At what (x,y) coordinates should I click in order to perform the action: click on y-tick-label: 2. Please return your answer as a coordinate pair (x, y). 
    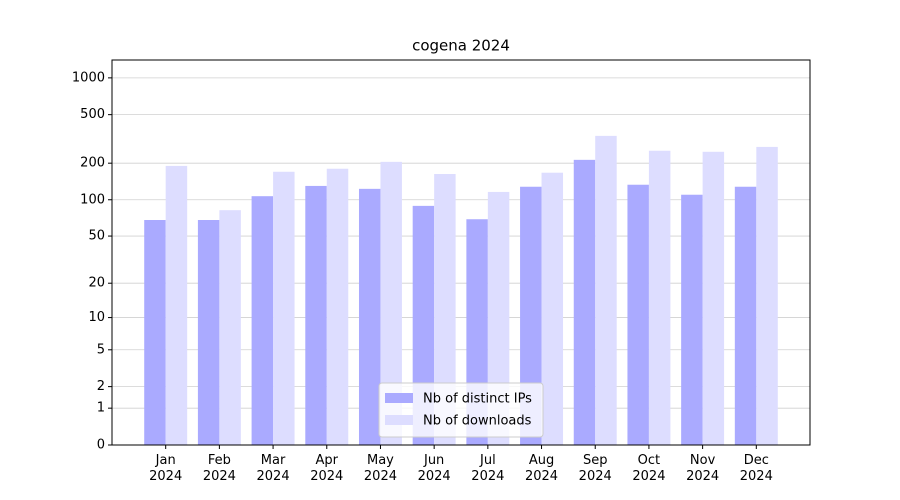
    Looking at the image, I should click on (101, 386).